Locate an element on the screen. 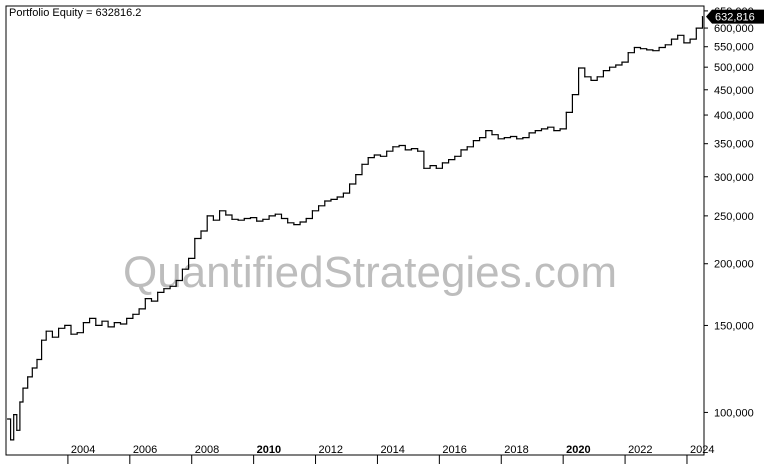  x-tick-label: 2018 is located at coordinates (516, 450).